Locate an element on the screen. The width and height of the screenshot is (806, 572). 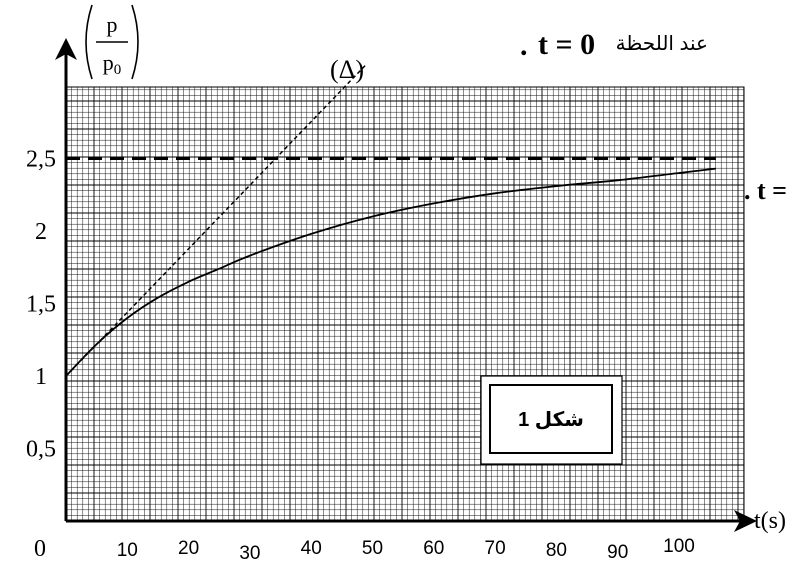
x-tick-label: 50 is located at coordinates (372, 548).